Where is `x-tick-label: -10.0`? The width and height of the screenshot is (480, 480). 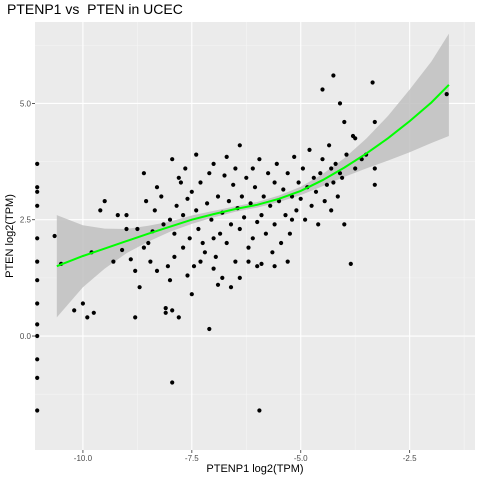
x-tick-label: -10.0 is located at coordinates (83, 458).